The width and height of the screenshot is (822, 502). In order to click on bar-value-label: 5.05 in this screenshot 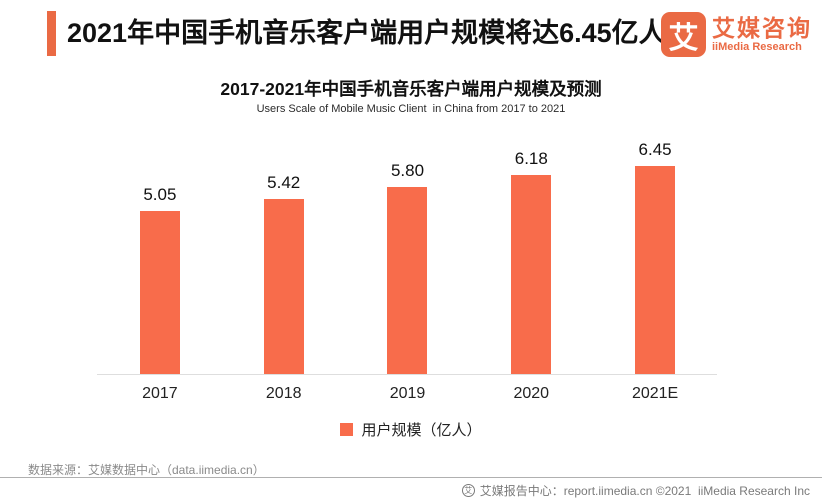, I will do `click(160, 194)`.